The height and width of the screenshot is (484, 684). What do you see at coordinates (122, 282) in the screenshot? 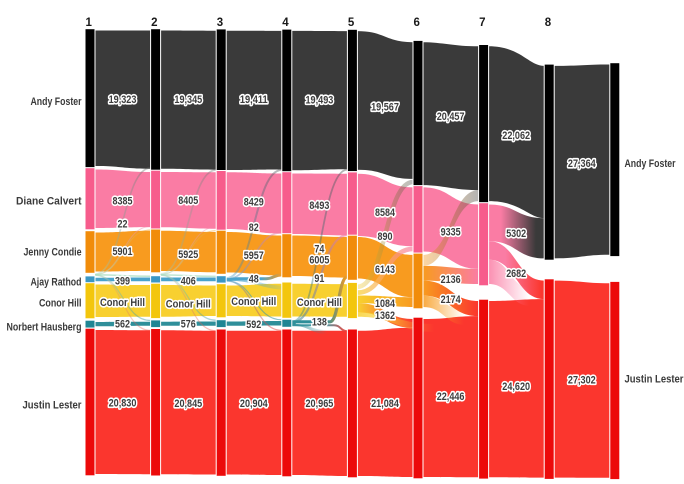
I see `svg-text: 399` at bounding box center [122, 282].